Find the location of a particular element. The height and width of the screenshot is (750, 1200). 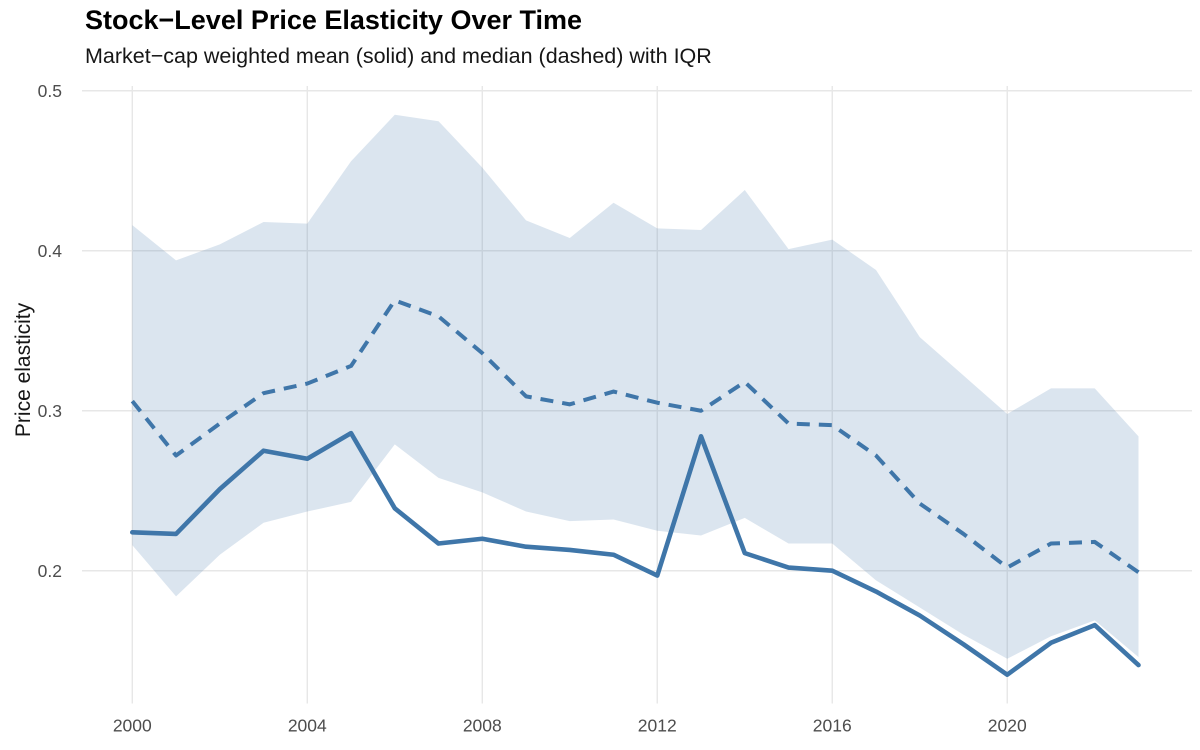

chart-title: Stock−Level Price Elasticity Over Time is located at coordinates (333, 20).